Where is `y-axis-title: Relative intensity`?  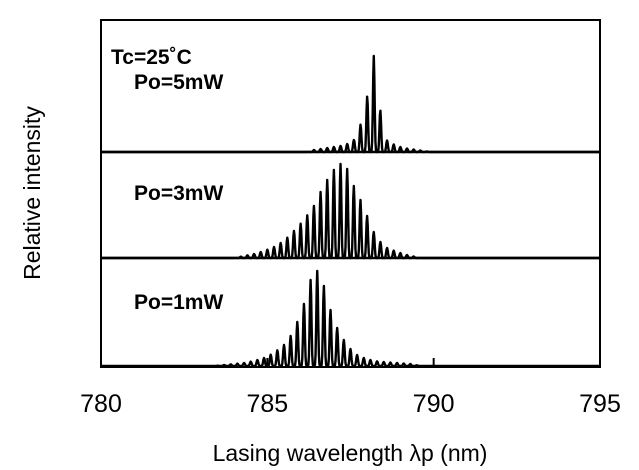 y-axis-title: Relative intensity is located at coordinates (32, 193).